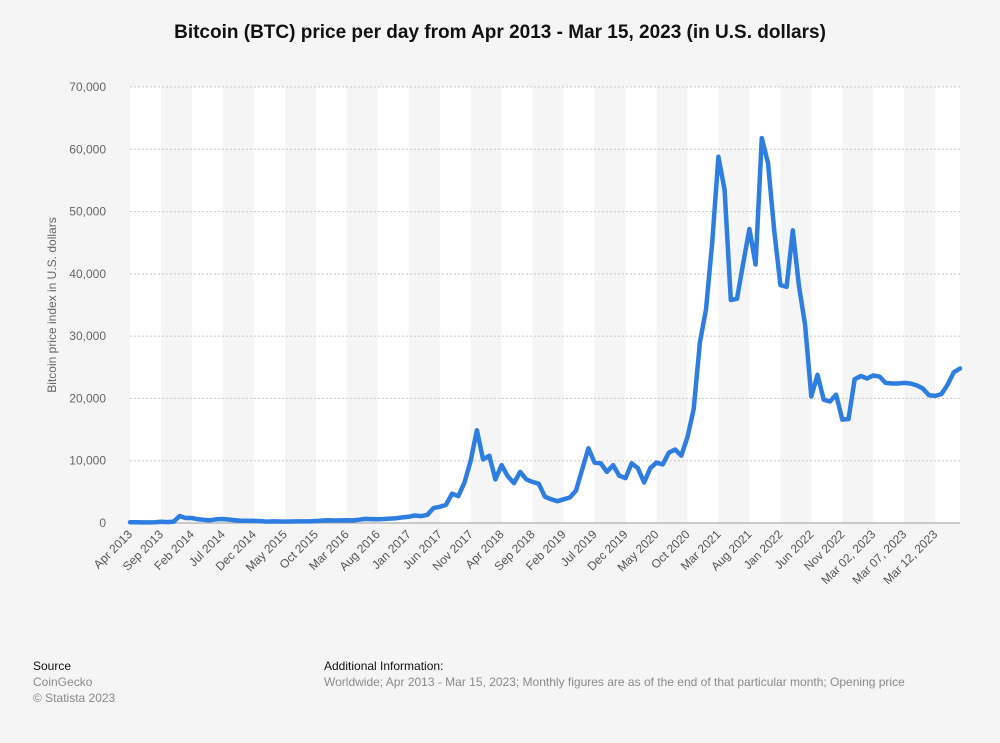 Image resolution: width=1000 pixels, height=743 pixels. Describe the element at coordinates (87, 274) in the screenshot. I see `y-tick-label: 40,000` at that location.